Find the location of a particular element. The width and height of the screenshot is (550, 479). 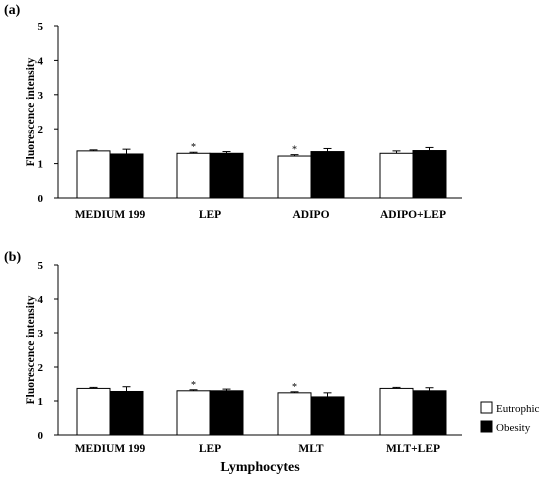

bar-obesity-mlt-lep is located at coordinates (429, 413).